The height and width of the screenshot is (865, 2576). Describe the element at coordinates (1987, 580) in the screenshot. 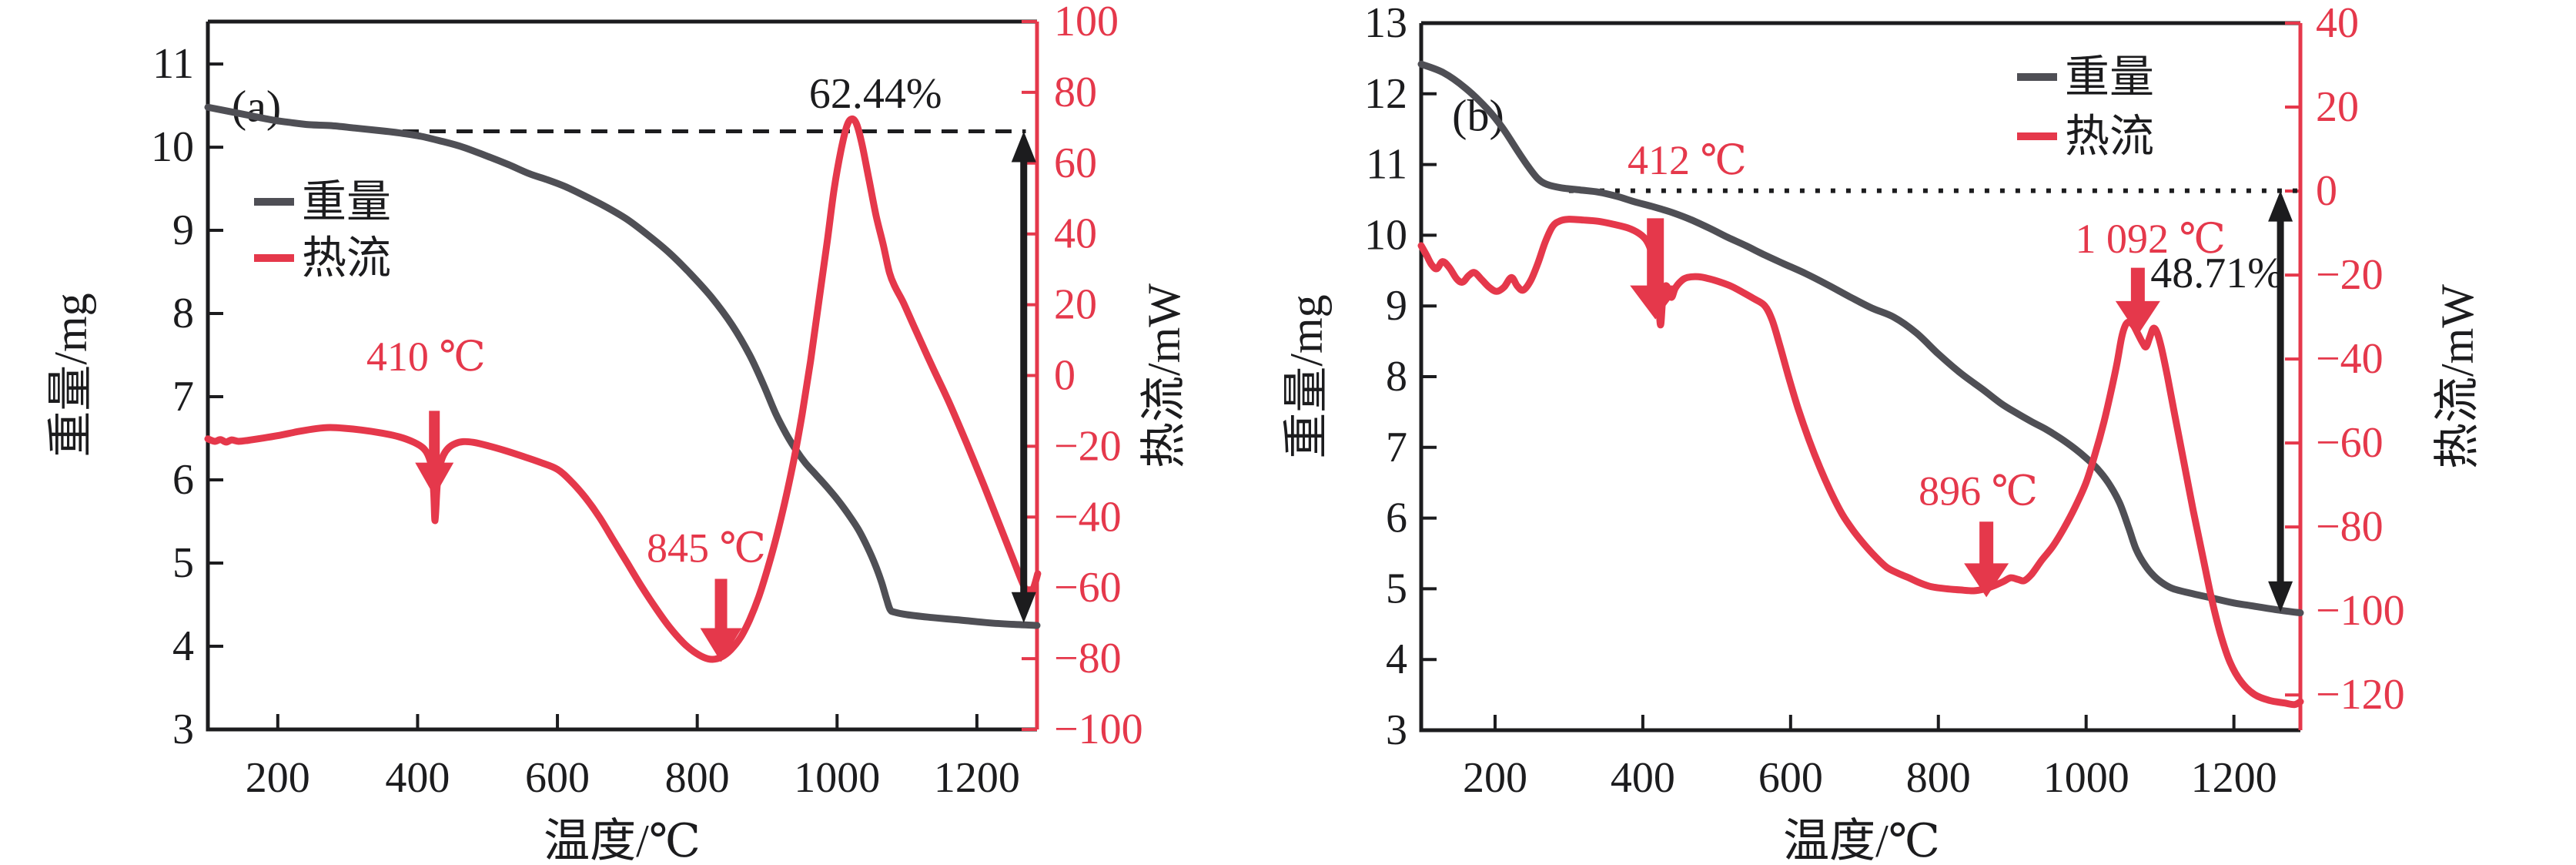

I see `arrow-896-head` at that location.